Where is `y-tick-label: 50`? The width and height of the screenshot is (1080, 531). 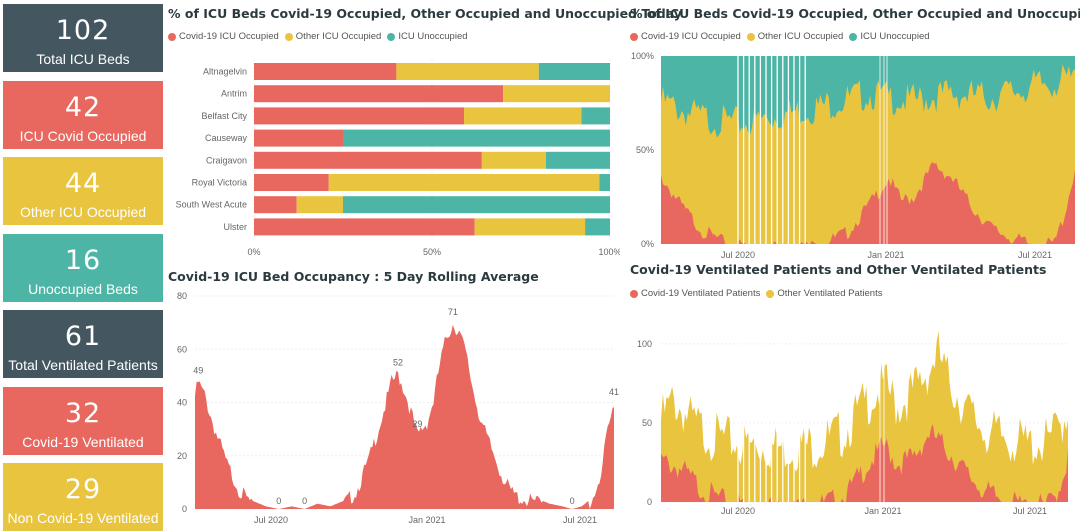 y-tick-label: 50 is located at coordinates (647, 423).